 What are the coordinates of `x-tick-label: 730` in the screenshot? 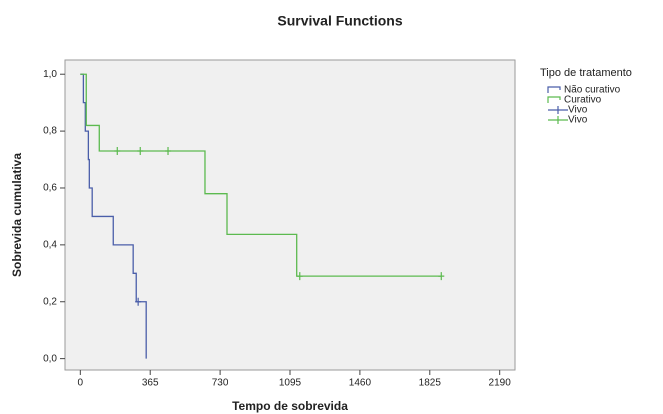 It's located at (220, 383).